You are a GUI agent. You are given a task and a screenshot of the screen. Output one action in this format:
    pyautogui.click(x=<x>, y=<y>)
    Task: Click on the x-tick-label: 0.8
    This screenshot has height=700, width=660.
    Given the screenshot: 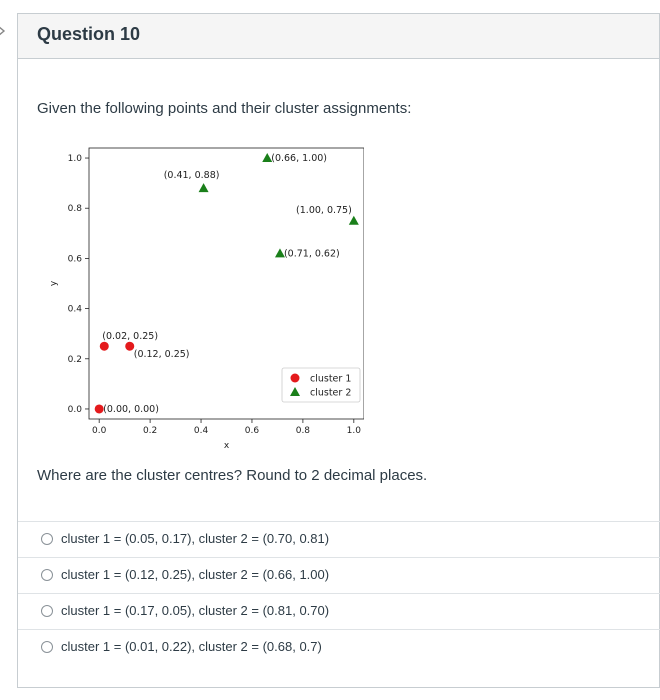 What is the action you would take?
    pyautogui.click(x=303, y=431)
    